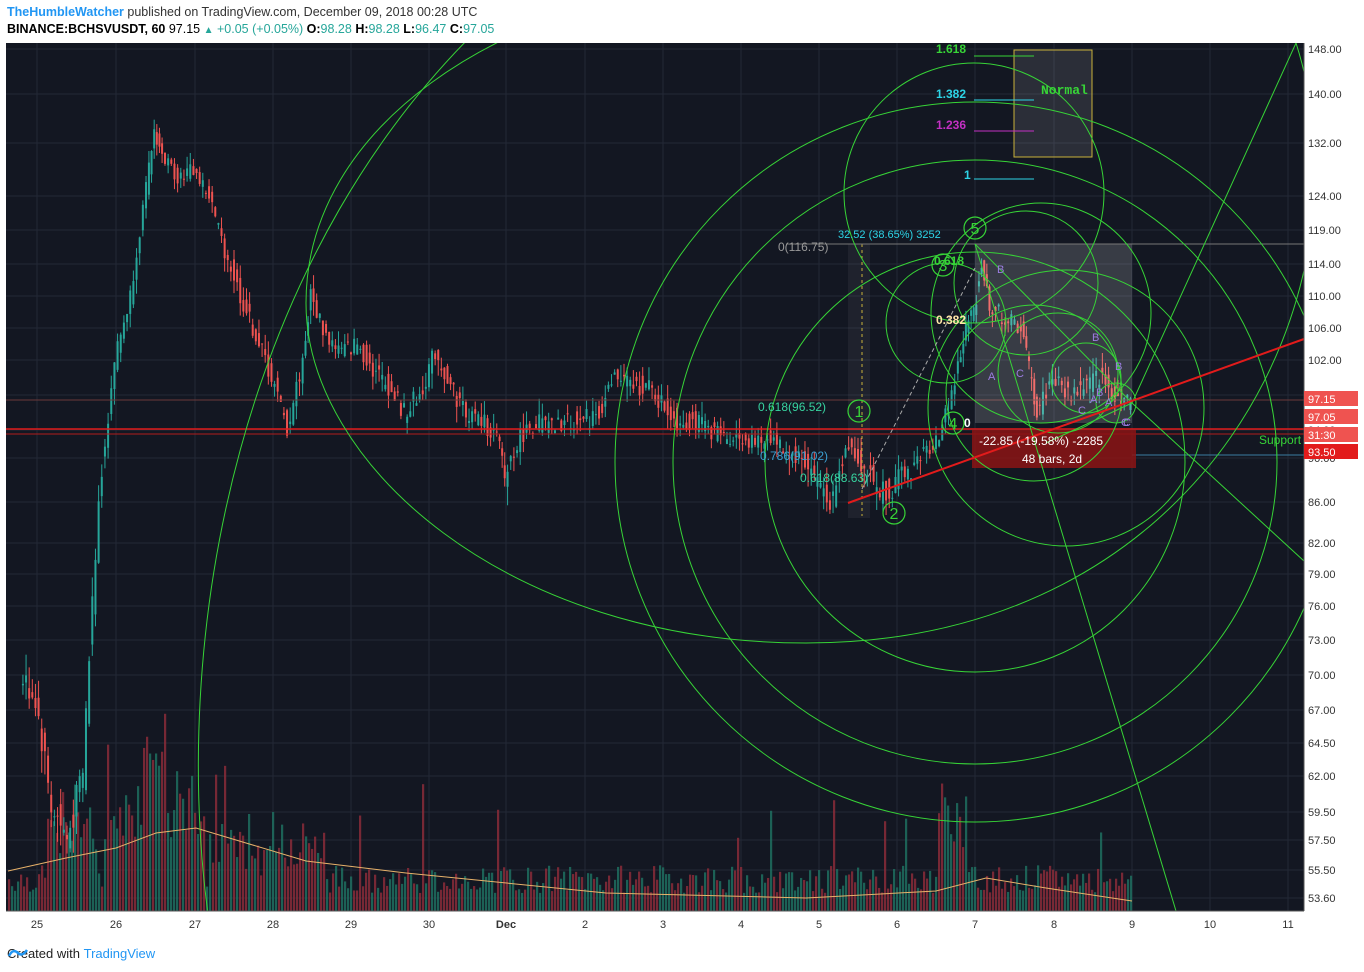 The height and width of the screenshot is (972, 1364). What do you see at coordinates (65, 12) in the screenshot?
I see `author-link: TheHumbleWatcher` at bounding box center [65, 12].